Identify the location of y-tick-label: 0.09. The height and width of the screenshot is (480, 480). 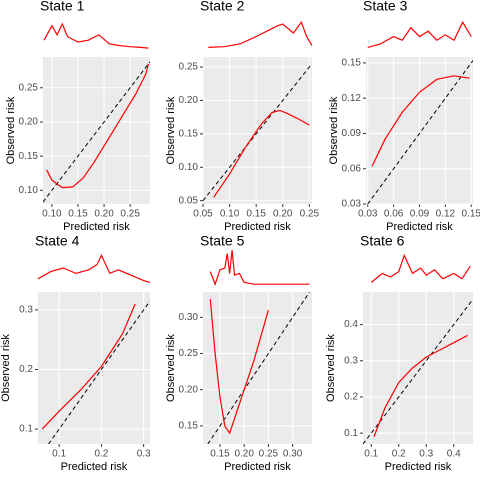
(352, 133).